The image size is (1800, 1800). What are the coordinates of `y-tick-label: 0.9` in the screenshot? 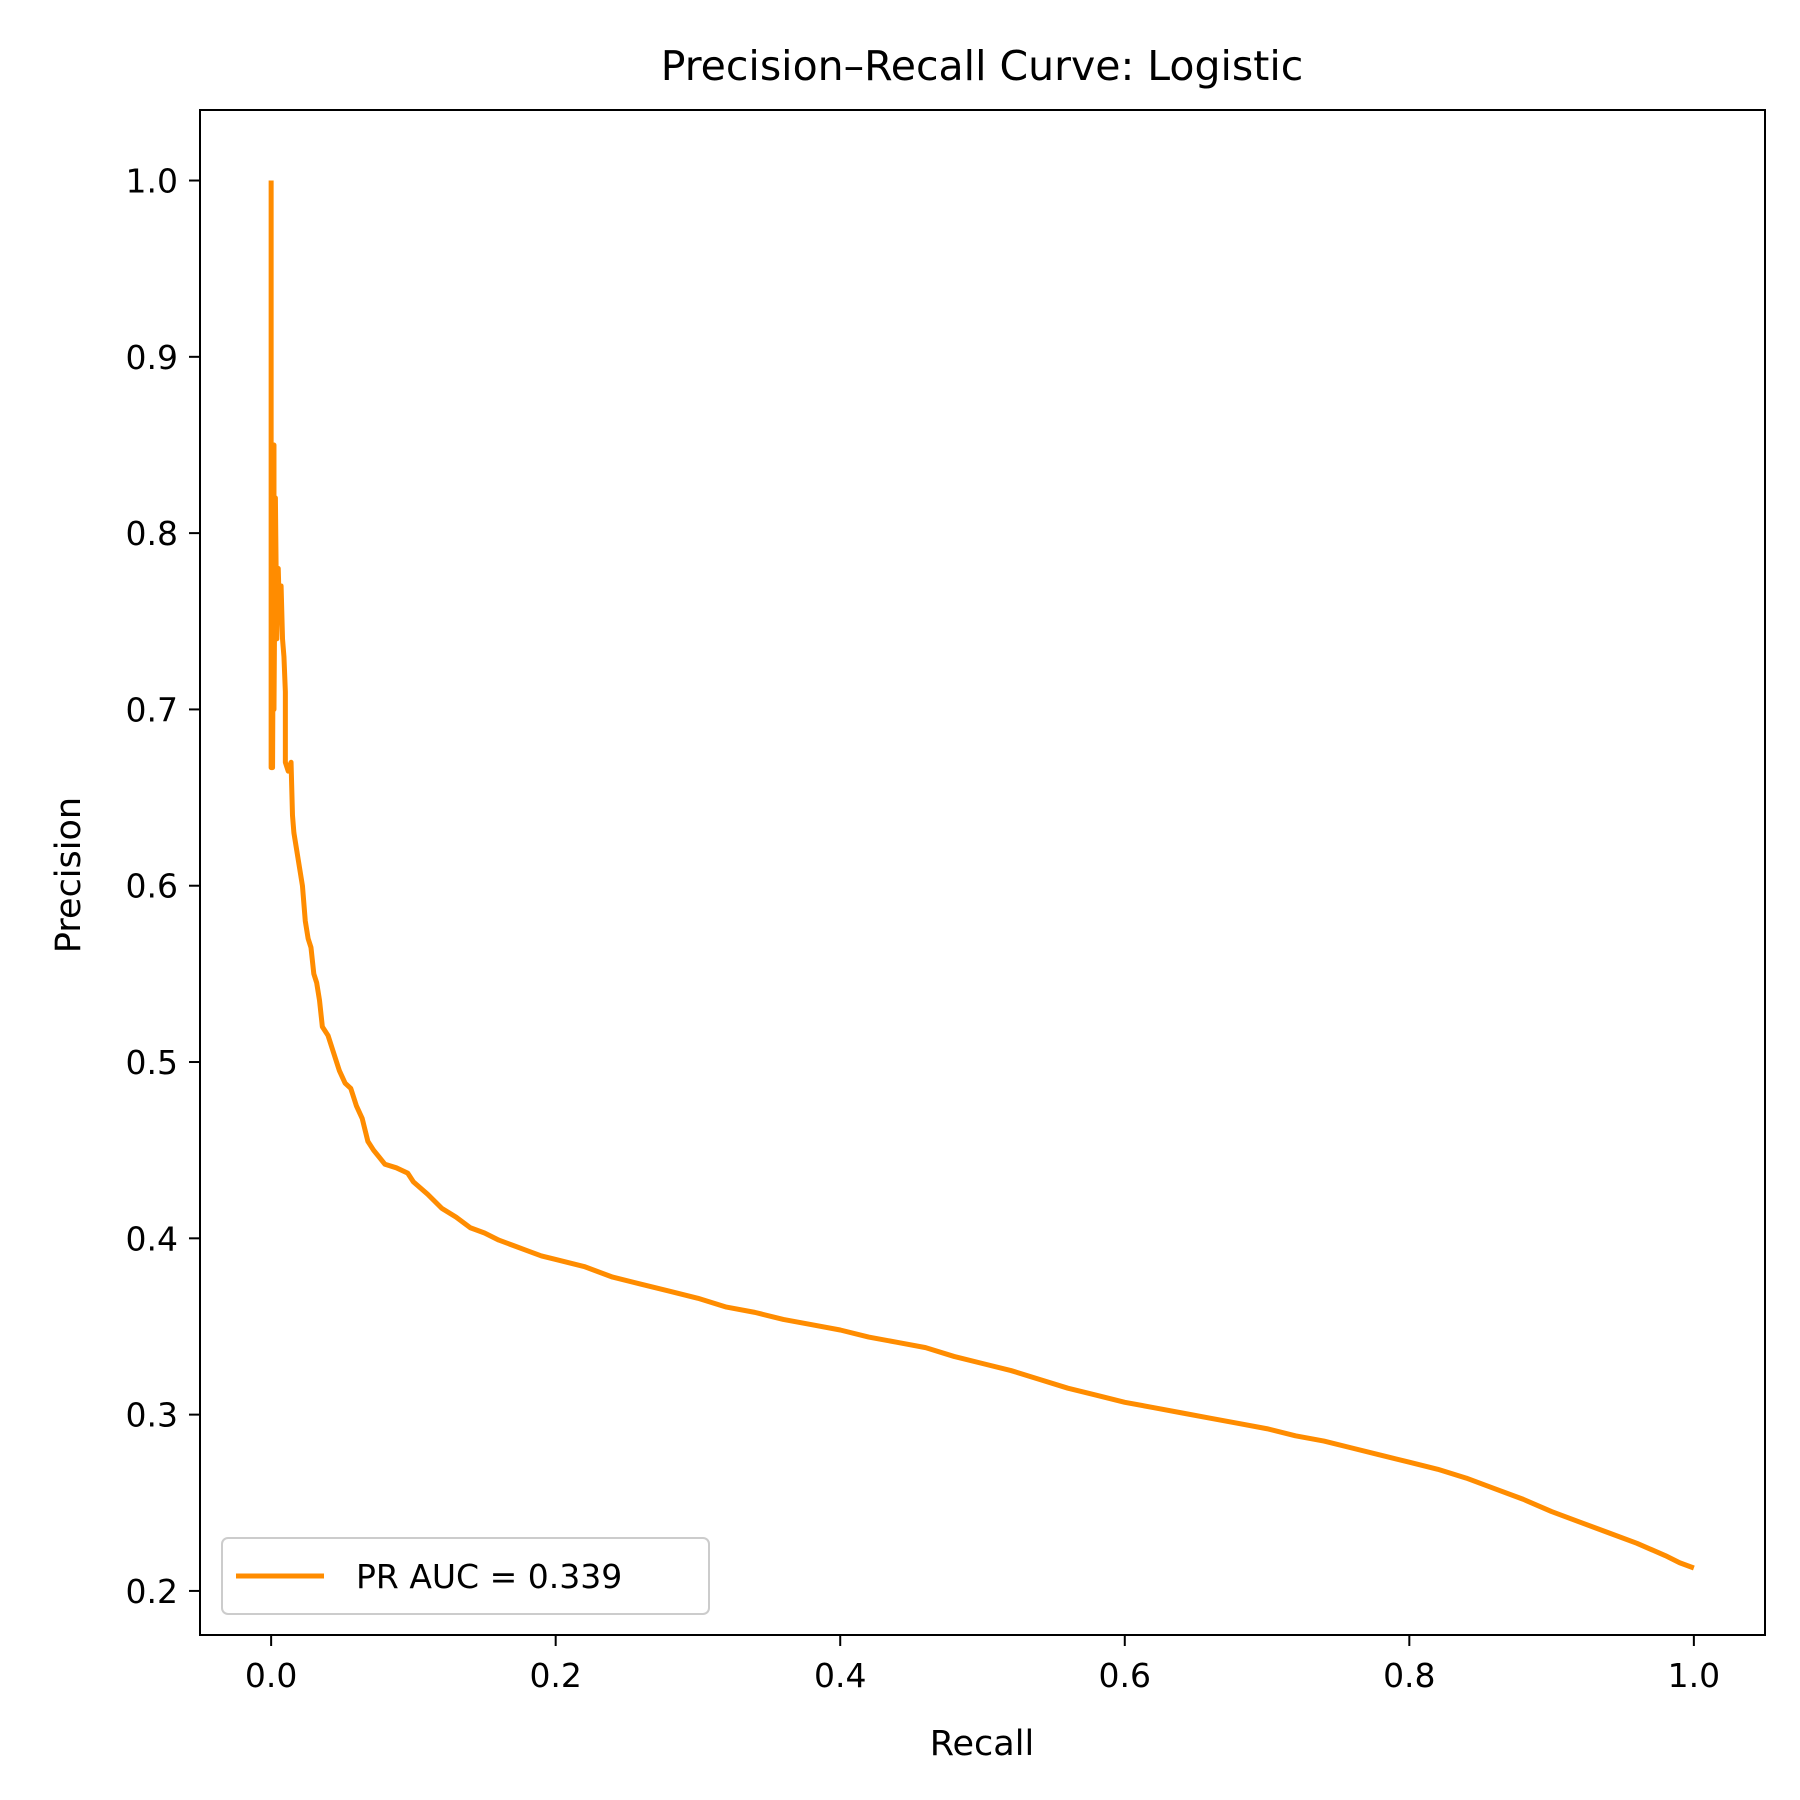 It's located at (152, 357).